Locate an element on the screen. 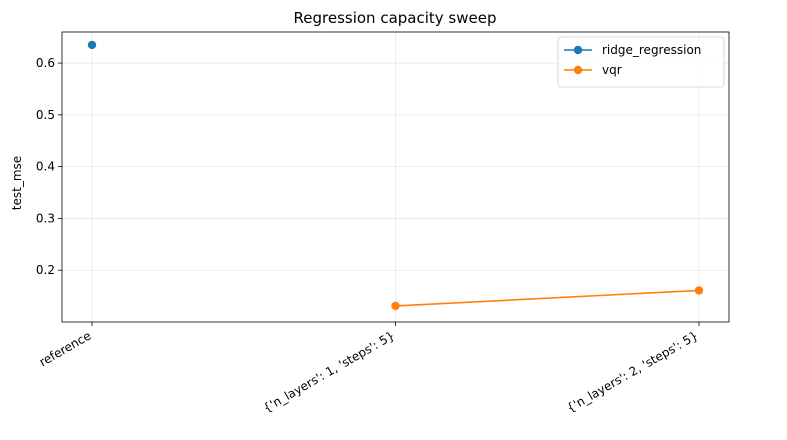  legend-label-vqr: vqr is located at coordinates (612, 70).